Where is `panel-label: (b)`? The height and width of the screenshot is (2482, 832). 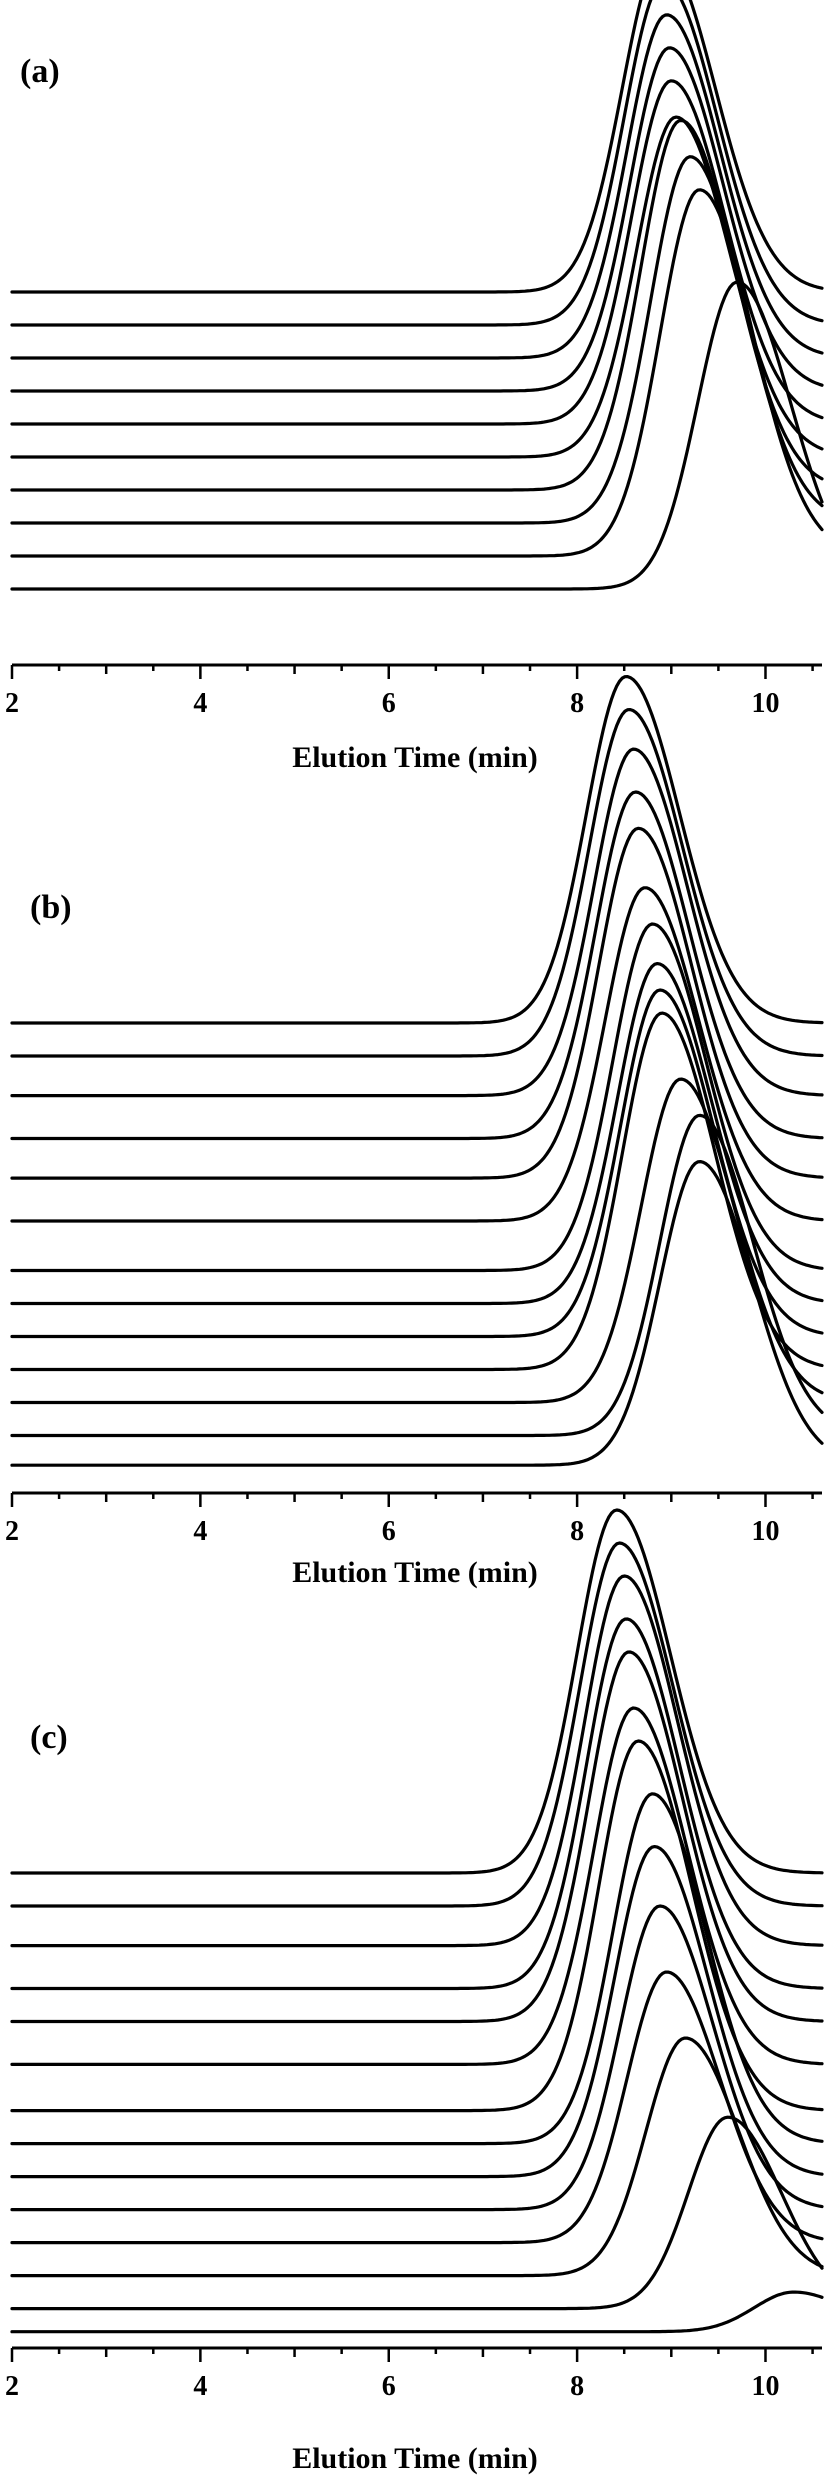
panel-label: (b) is located at coordinates (51, 907).